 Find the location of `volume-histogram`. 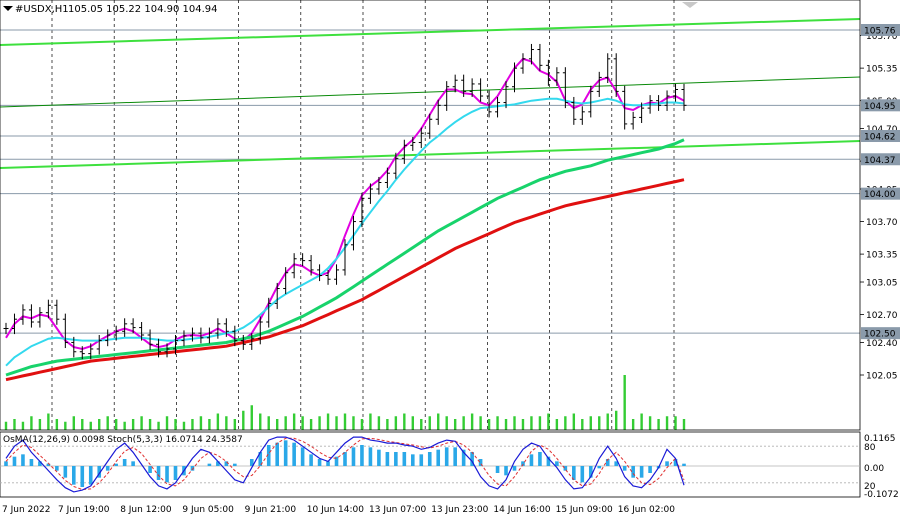

volume-histogram is located at coordinates (345, 402).